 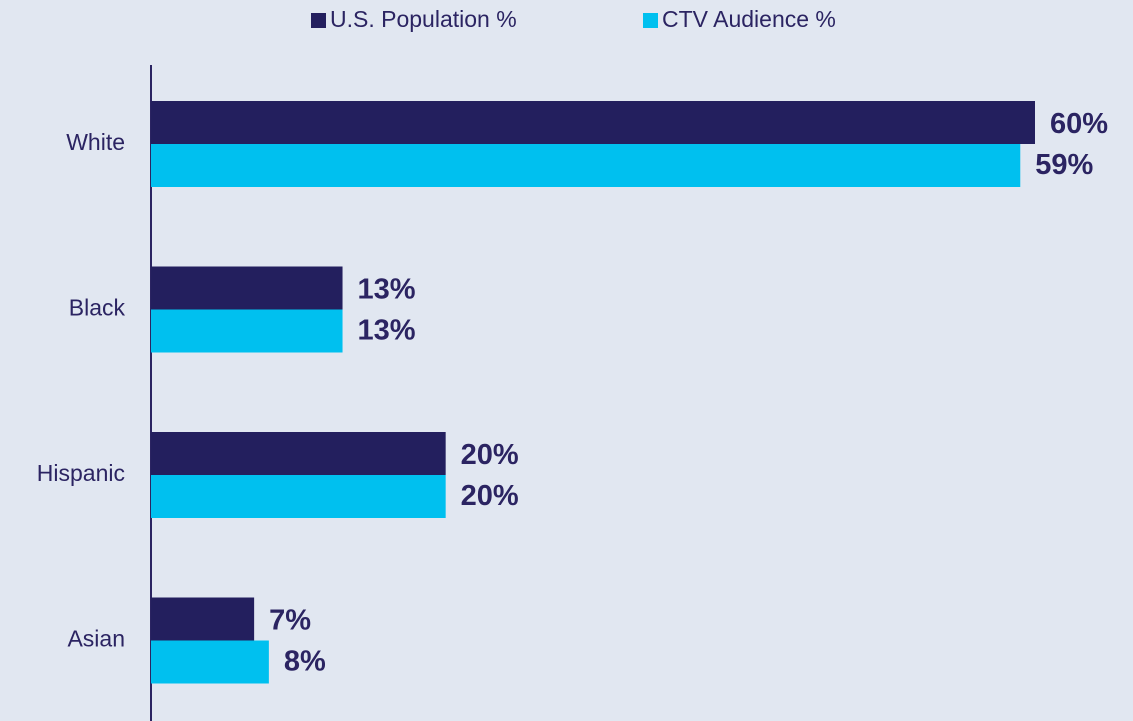 I want to click on y-tick-label: Hispanic, so click(x=81, y=473).